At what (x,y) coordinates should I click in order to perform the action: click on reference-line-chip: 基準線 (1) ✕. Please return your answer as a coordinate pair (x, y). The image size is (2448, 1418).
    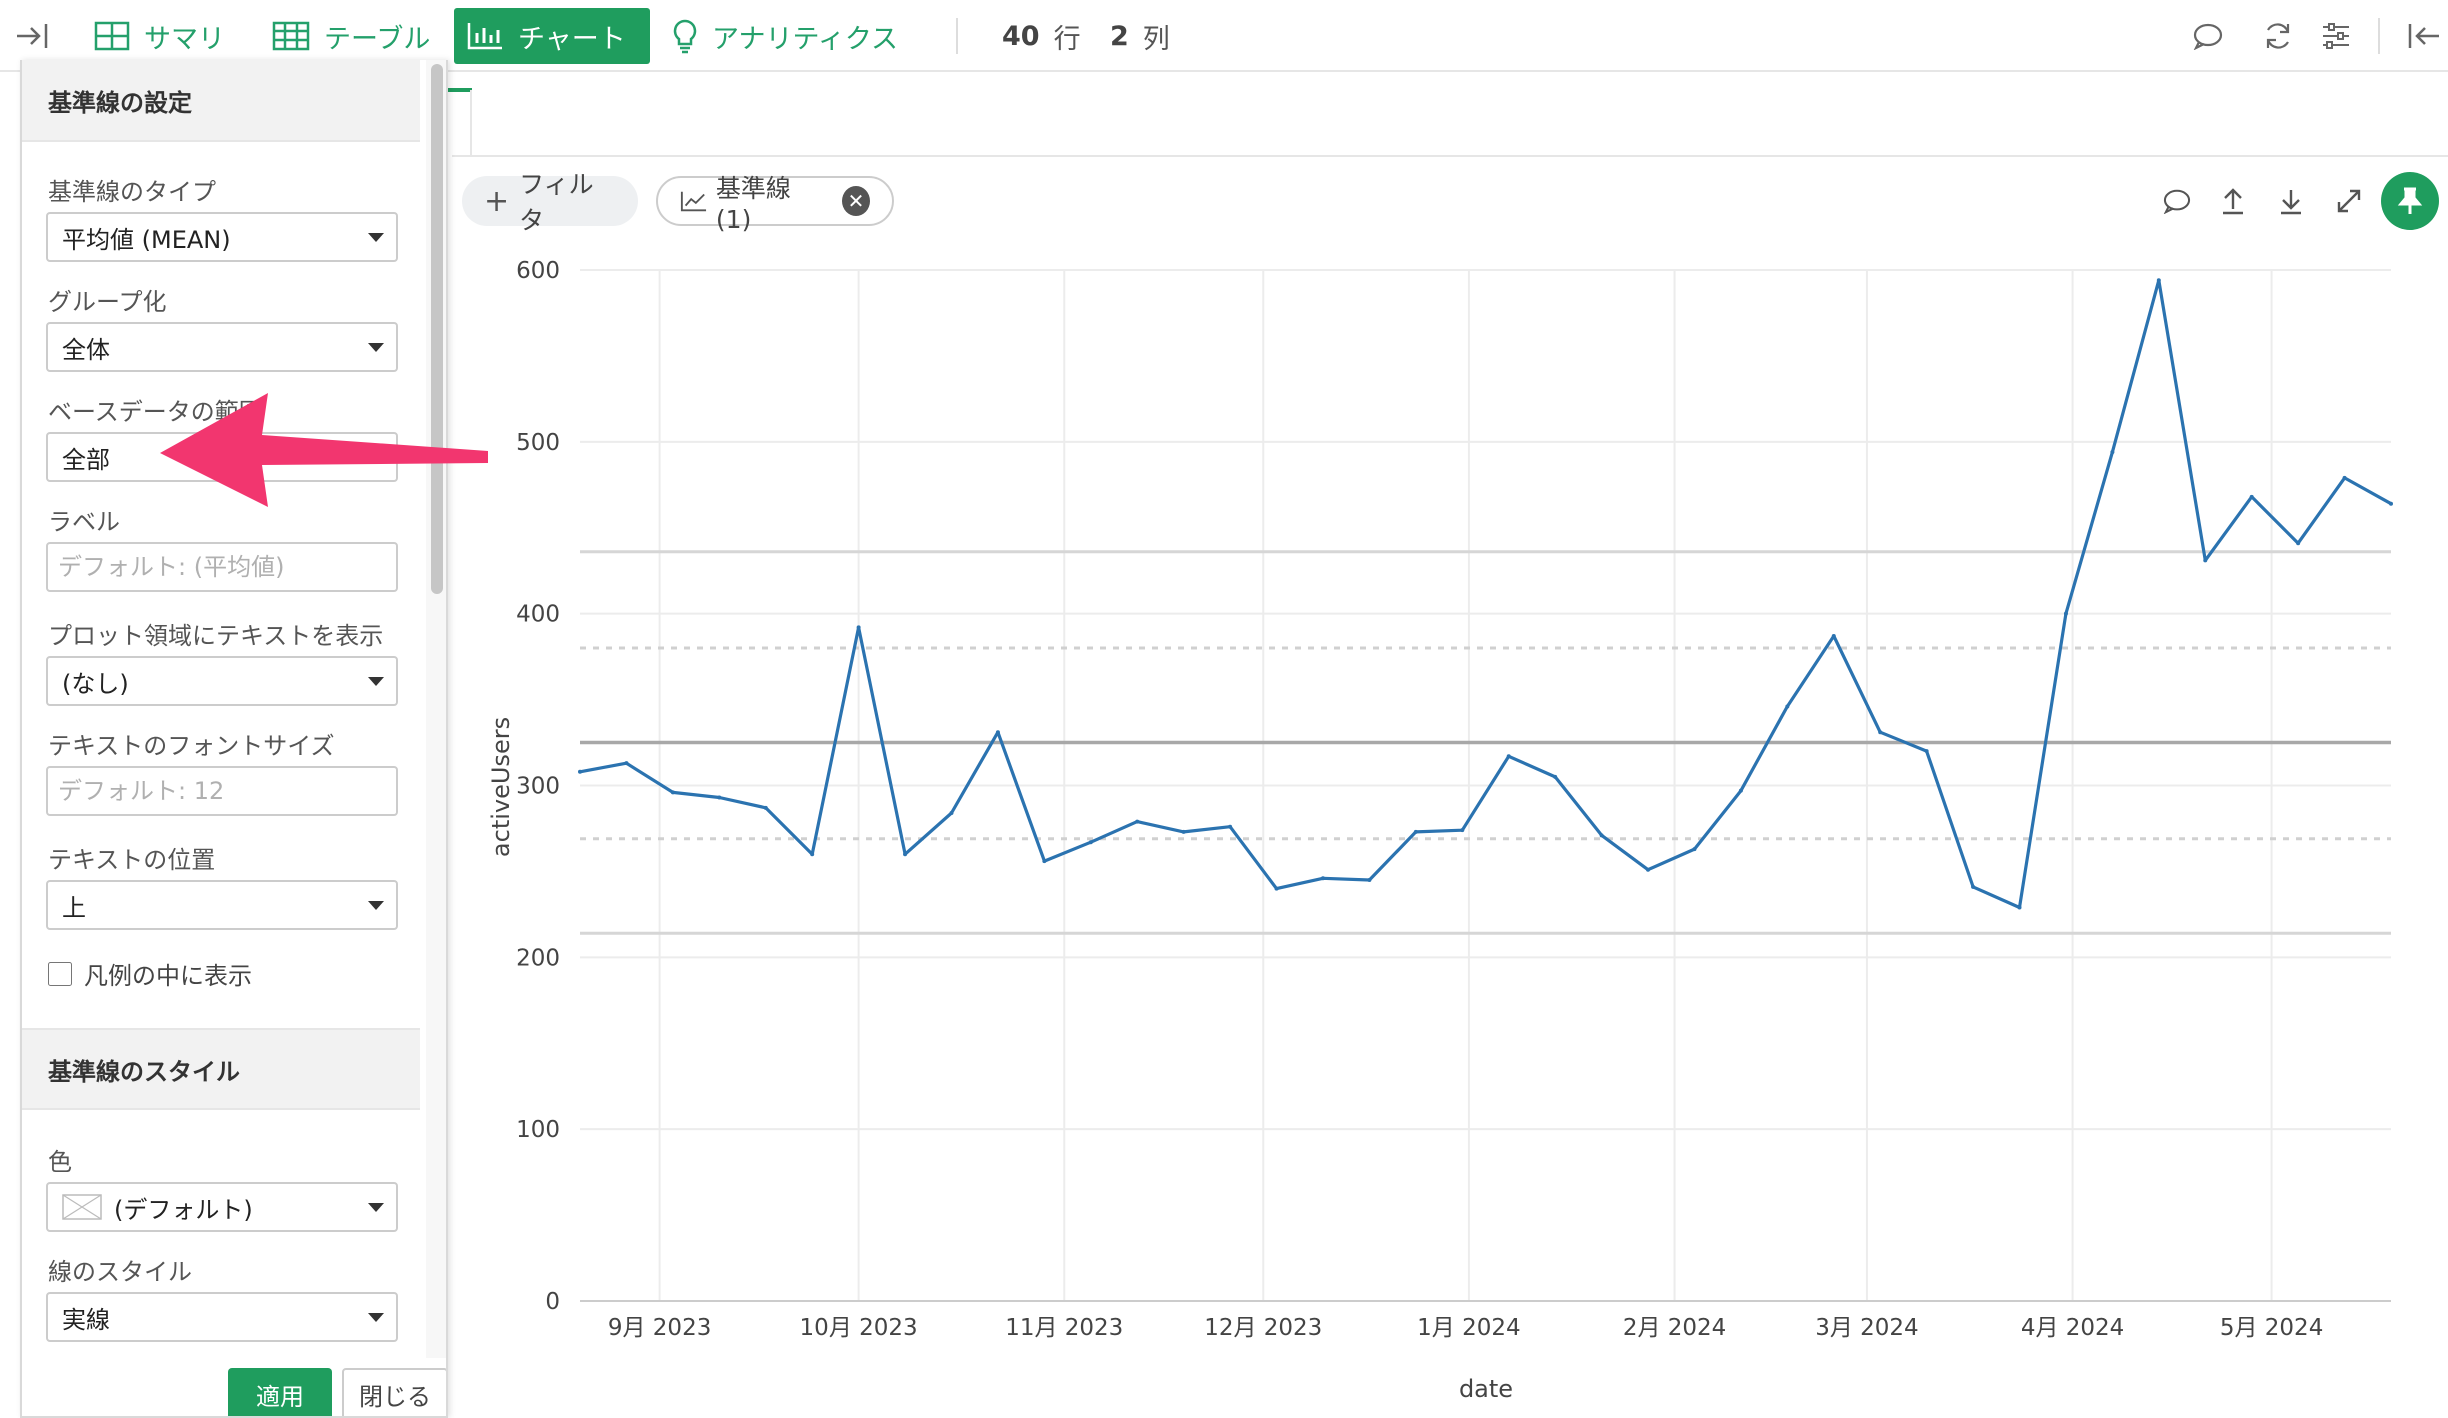
    Looking at the image, I should click on (775, 204).